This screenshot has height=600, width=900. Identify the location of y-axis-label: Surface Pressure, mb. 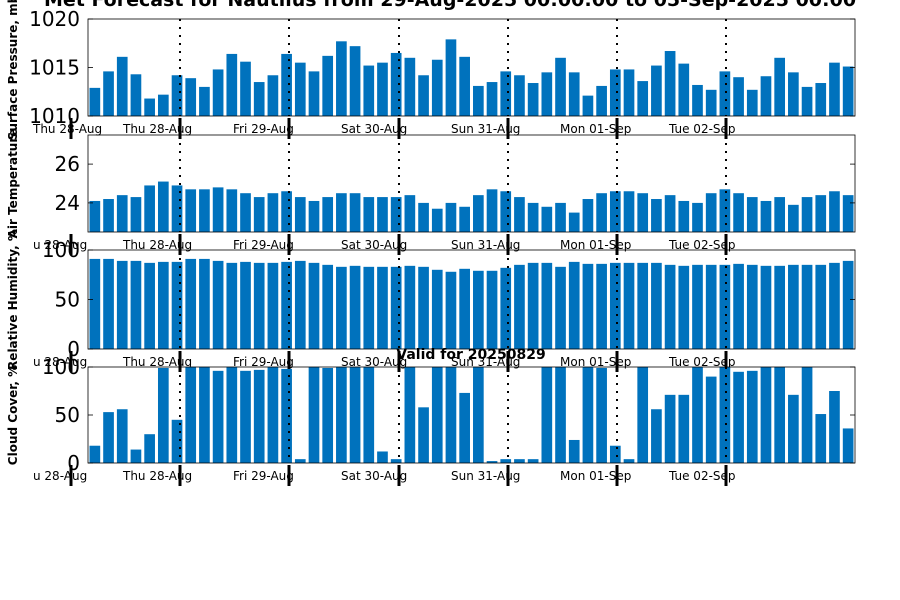
(13, 70).